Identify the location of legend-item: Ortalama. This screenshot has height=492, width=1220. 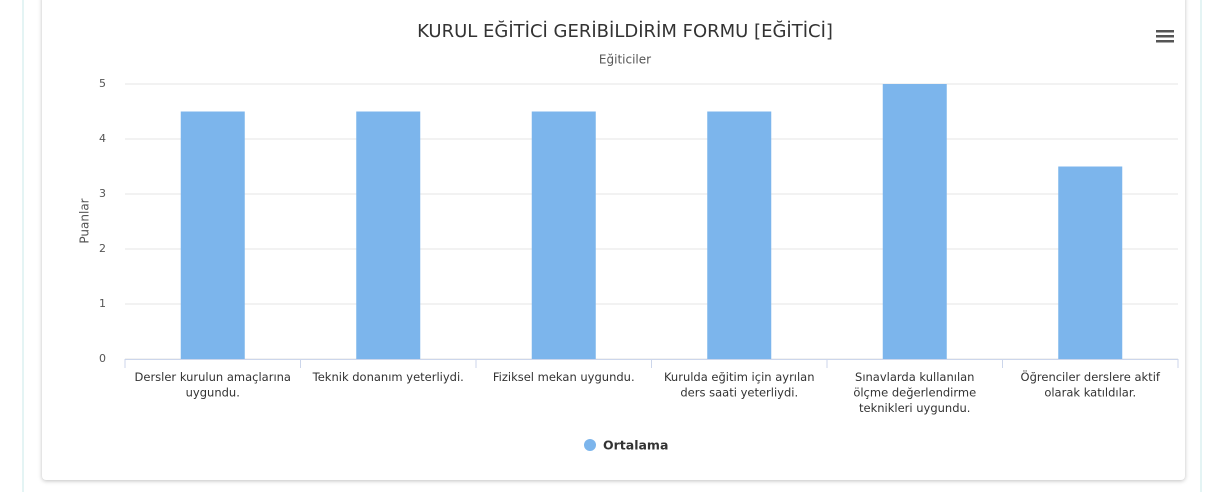
(626, 445).